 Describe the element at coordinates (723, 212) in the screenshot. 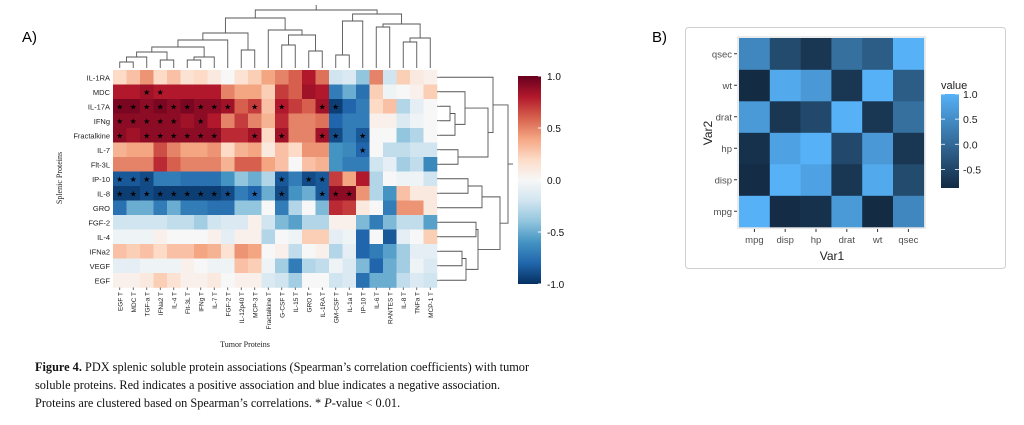

I see `y-tick-label: mpg` at that location.